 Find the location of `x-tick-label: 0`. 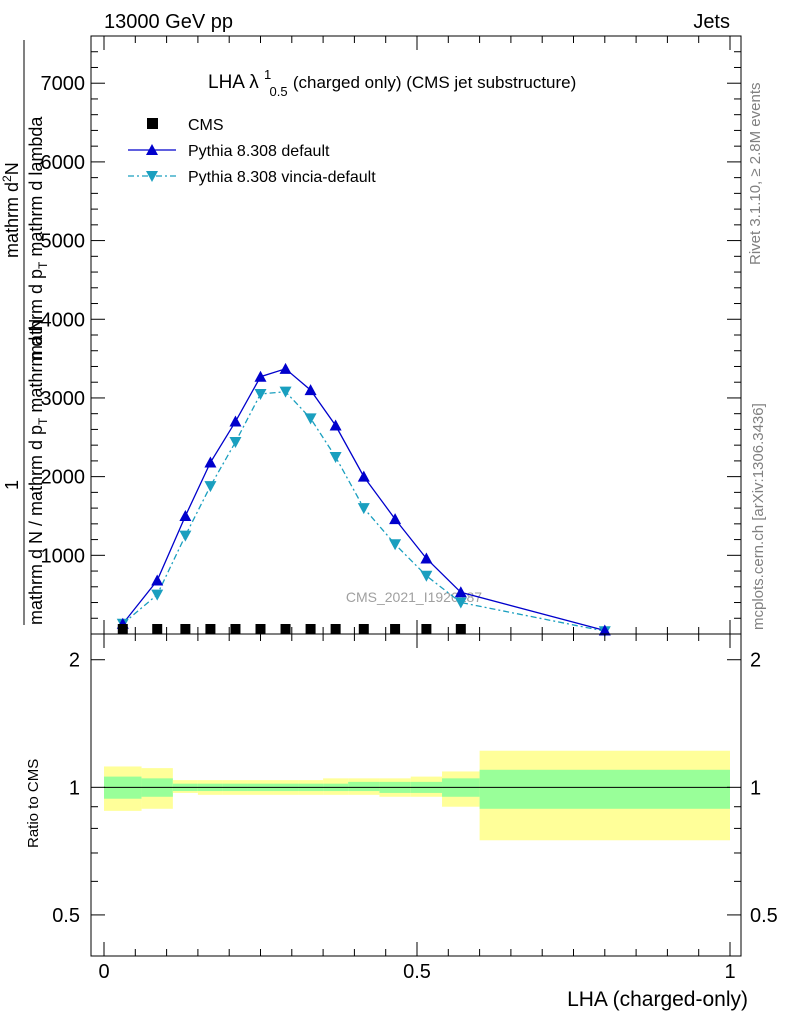

x-tick-label: 0 is located at coordinates (103, 972).